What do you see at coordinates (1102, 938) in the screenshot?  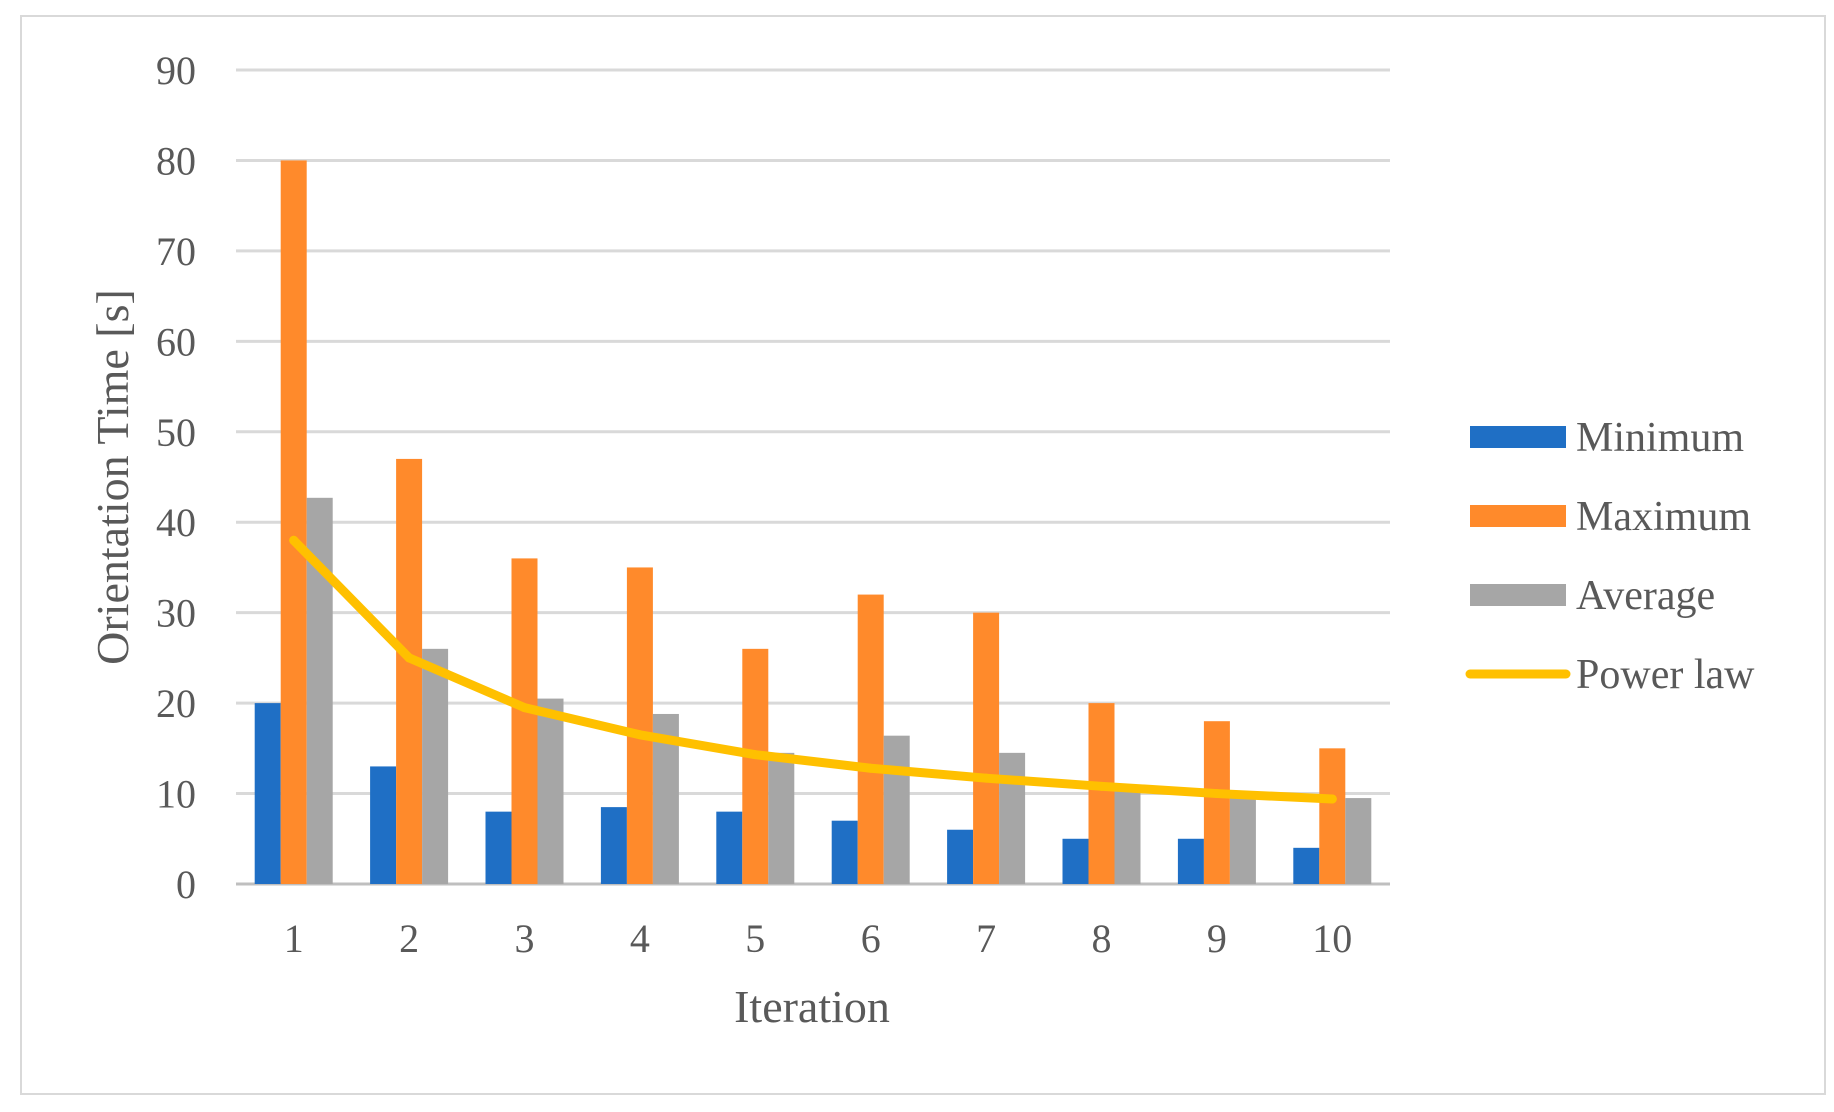 I see `x-tick-label: 8` at bounding box center [1102, 938].